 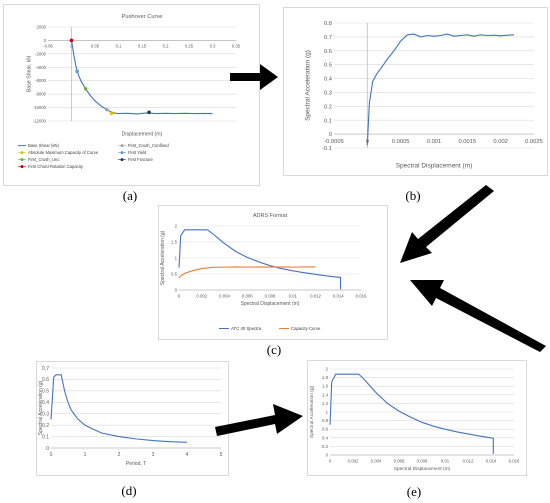 What do you see at coordinates (468, 460) in the screenshot?
I see `x-tick-label-e: 0.012` at bounding box center [468, 460].